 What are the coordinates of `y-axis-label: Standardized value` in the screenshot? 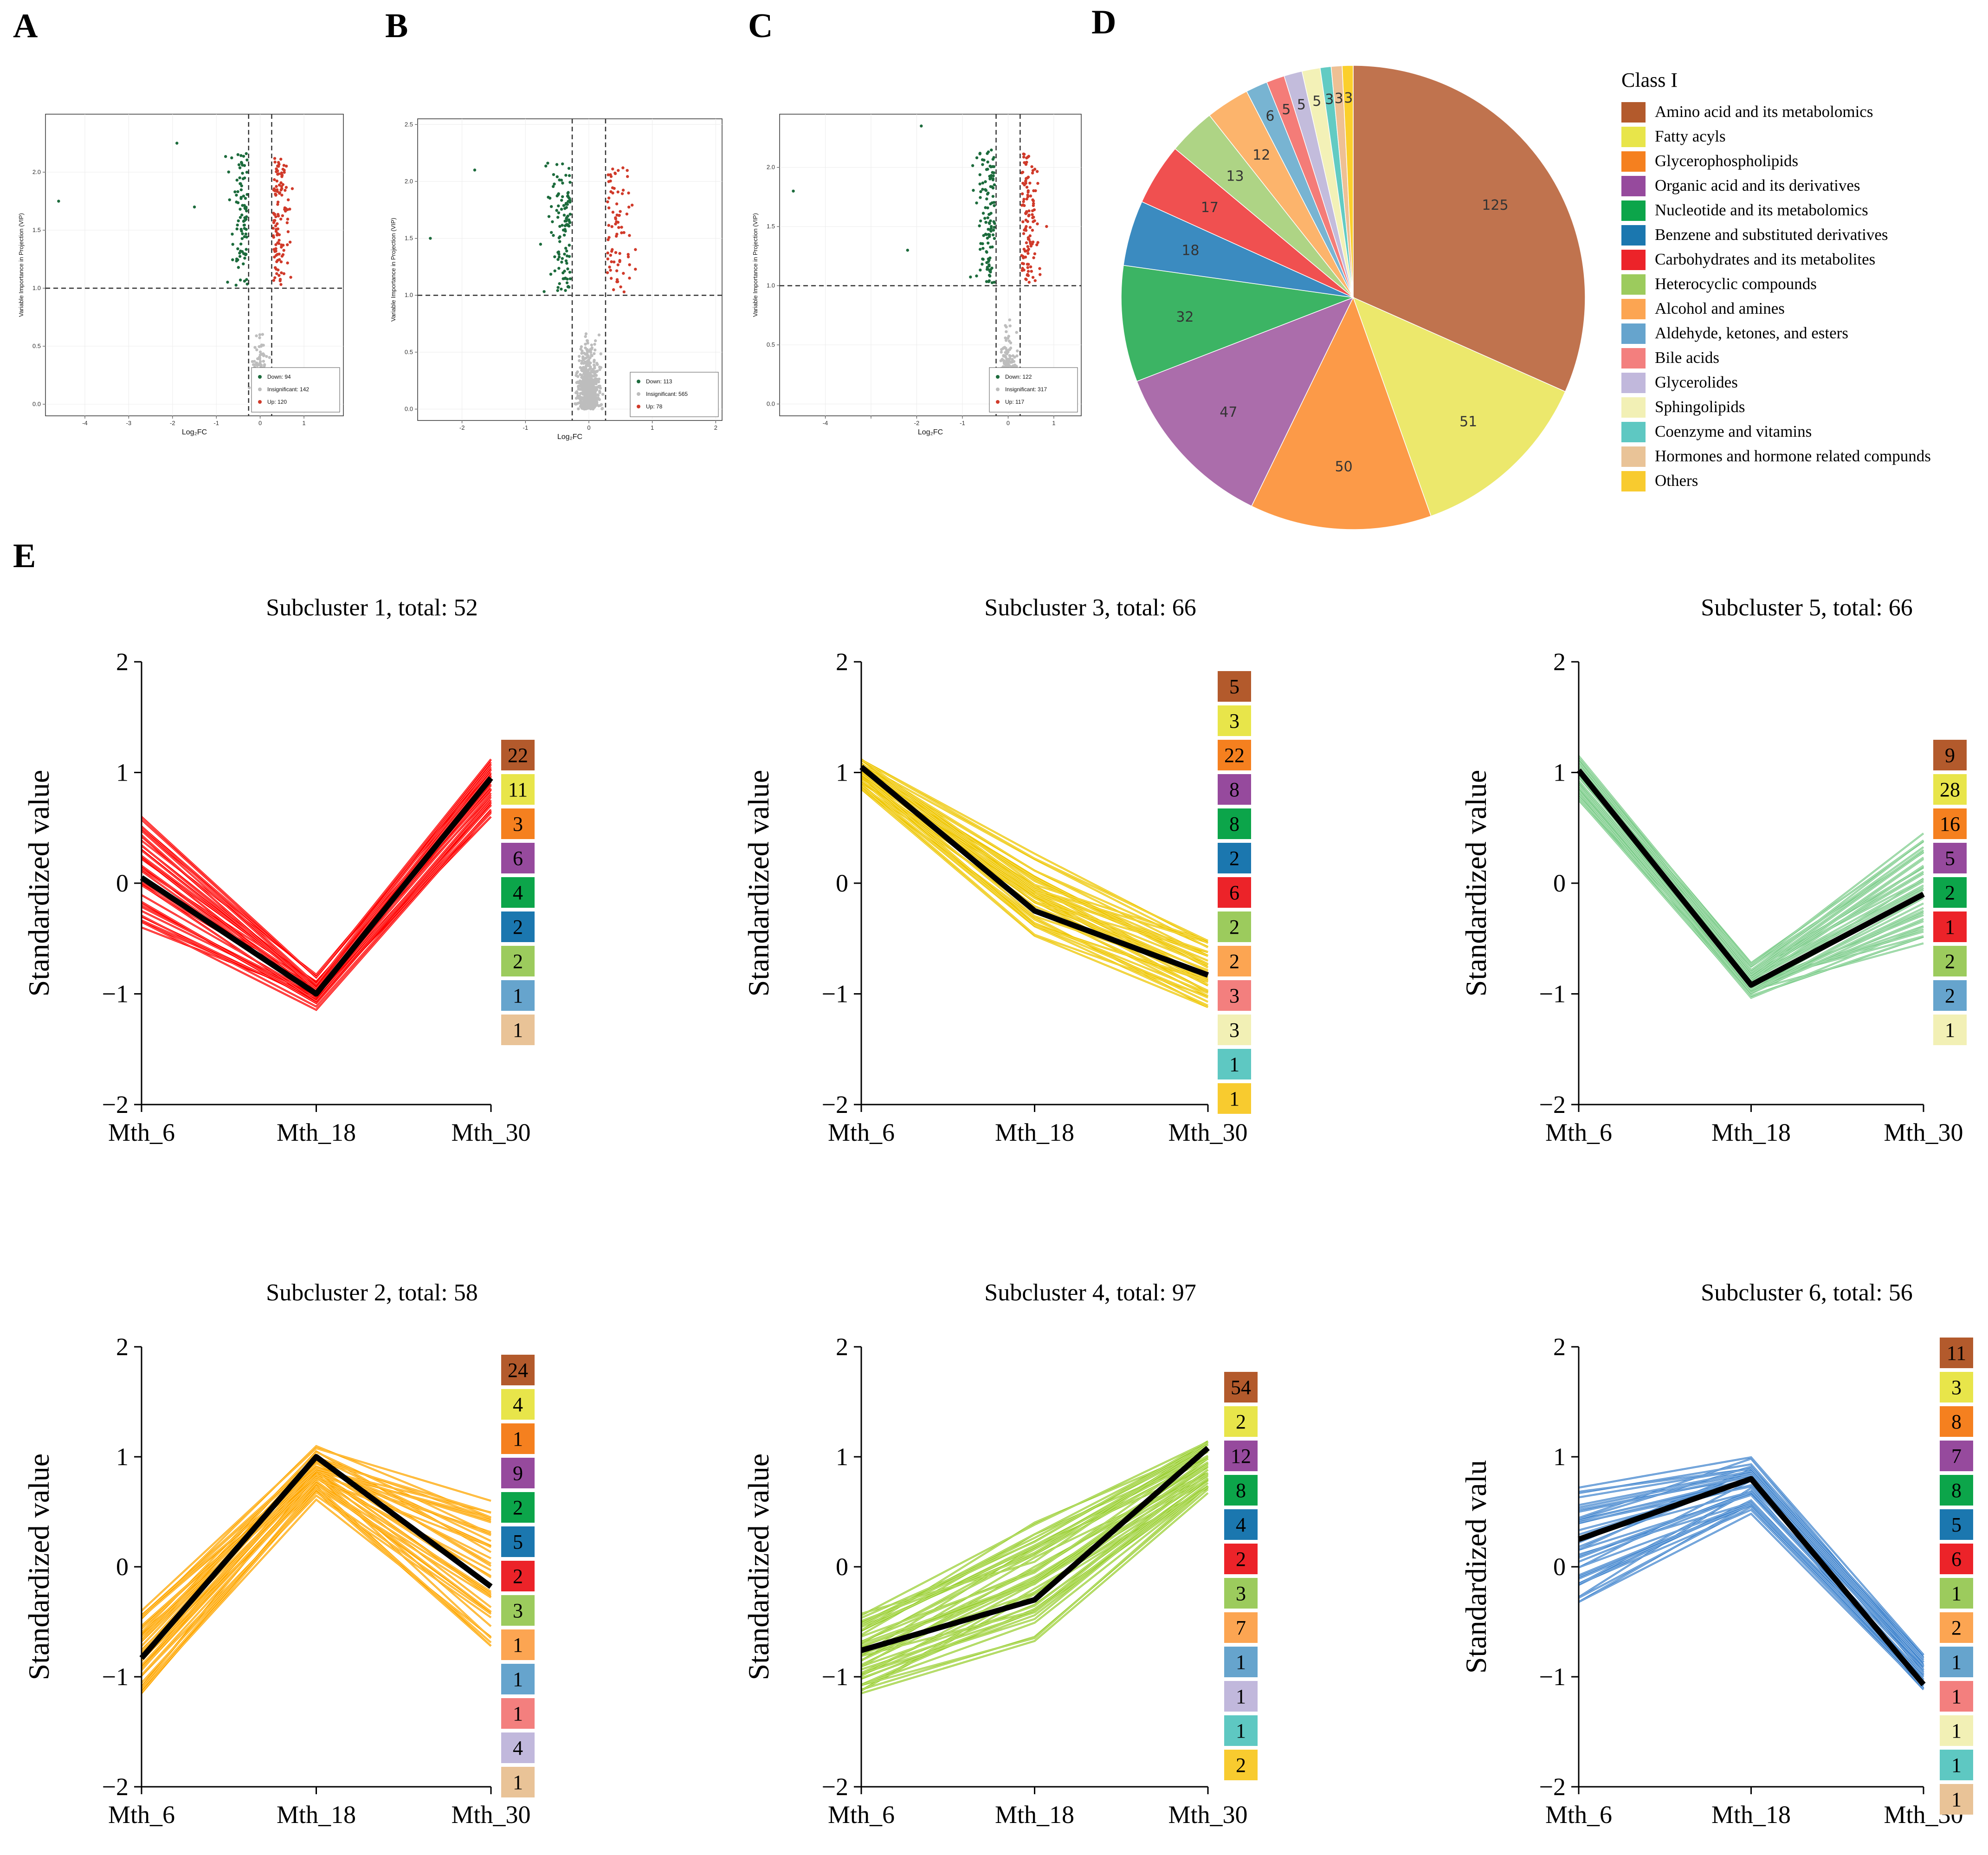 It's located at (38, 1567).